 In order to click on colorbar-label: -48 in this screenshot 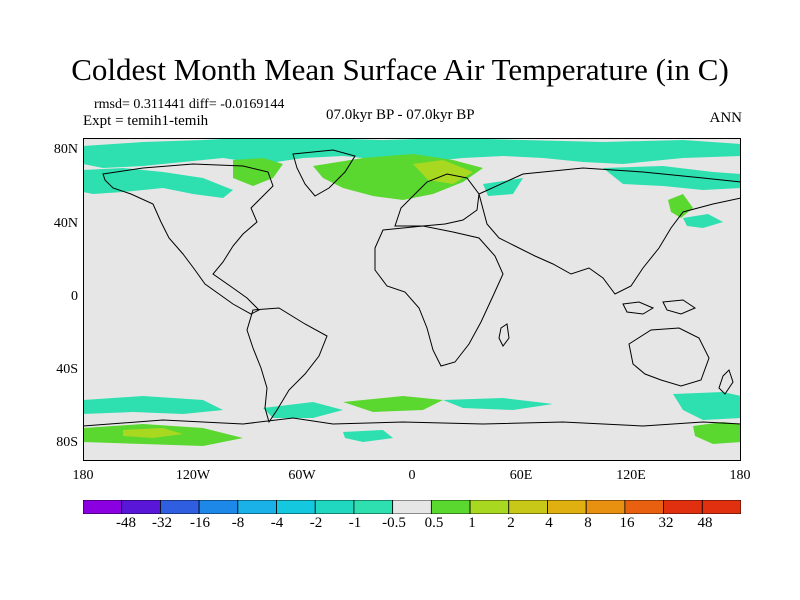, I will do `click(126, 523)`.